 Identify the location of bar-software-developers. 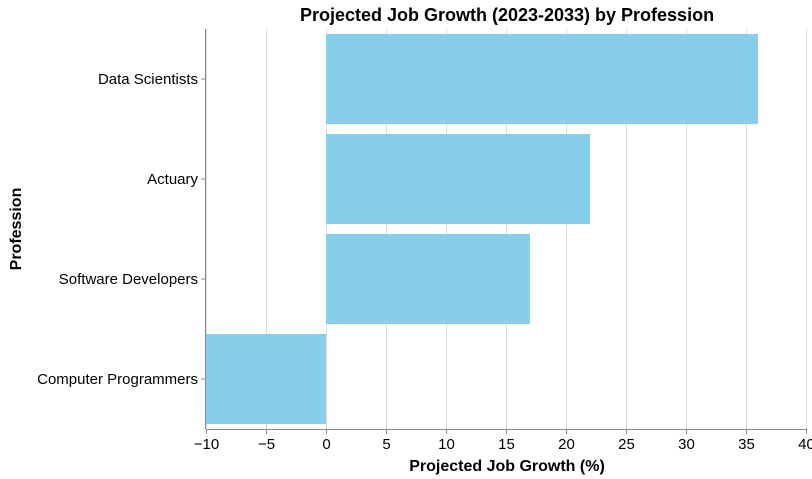
(428, 279).